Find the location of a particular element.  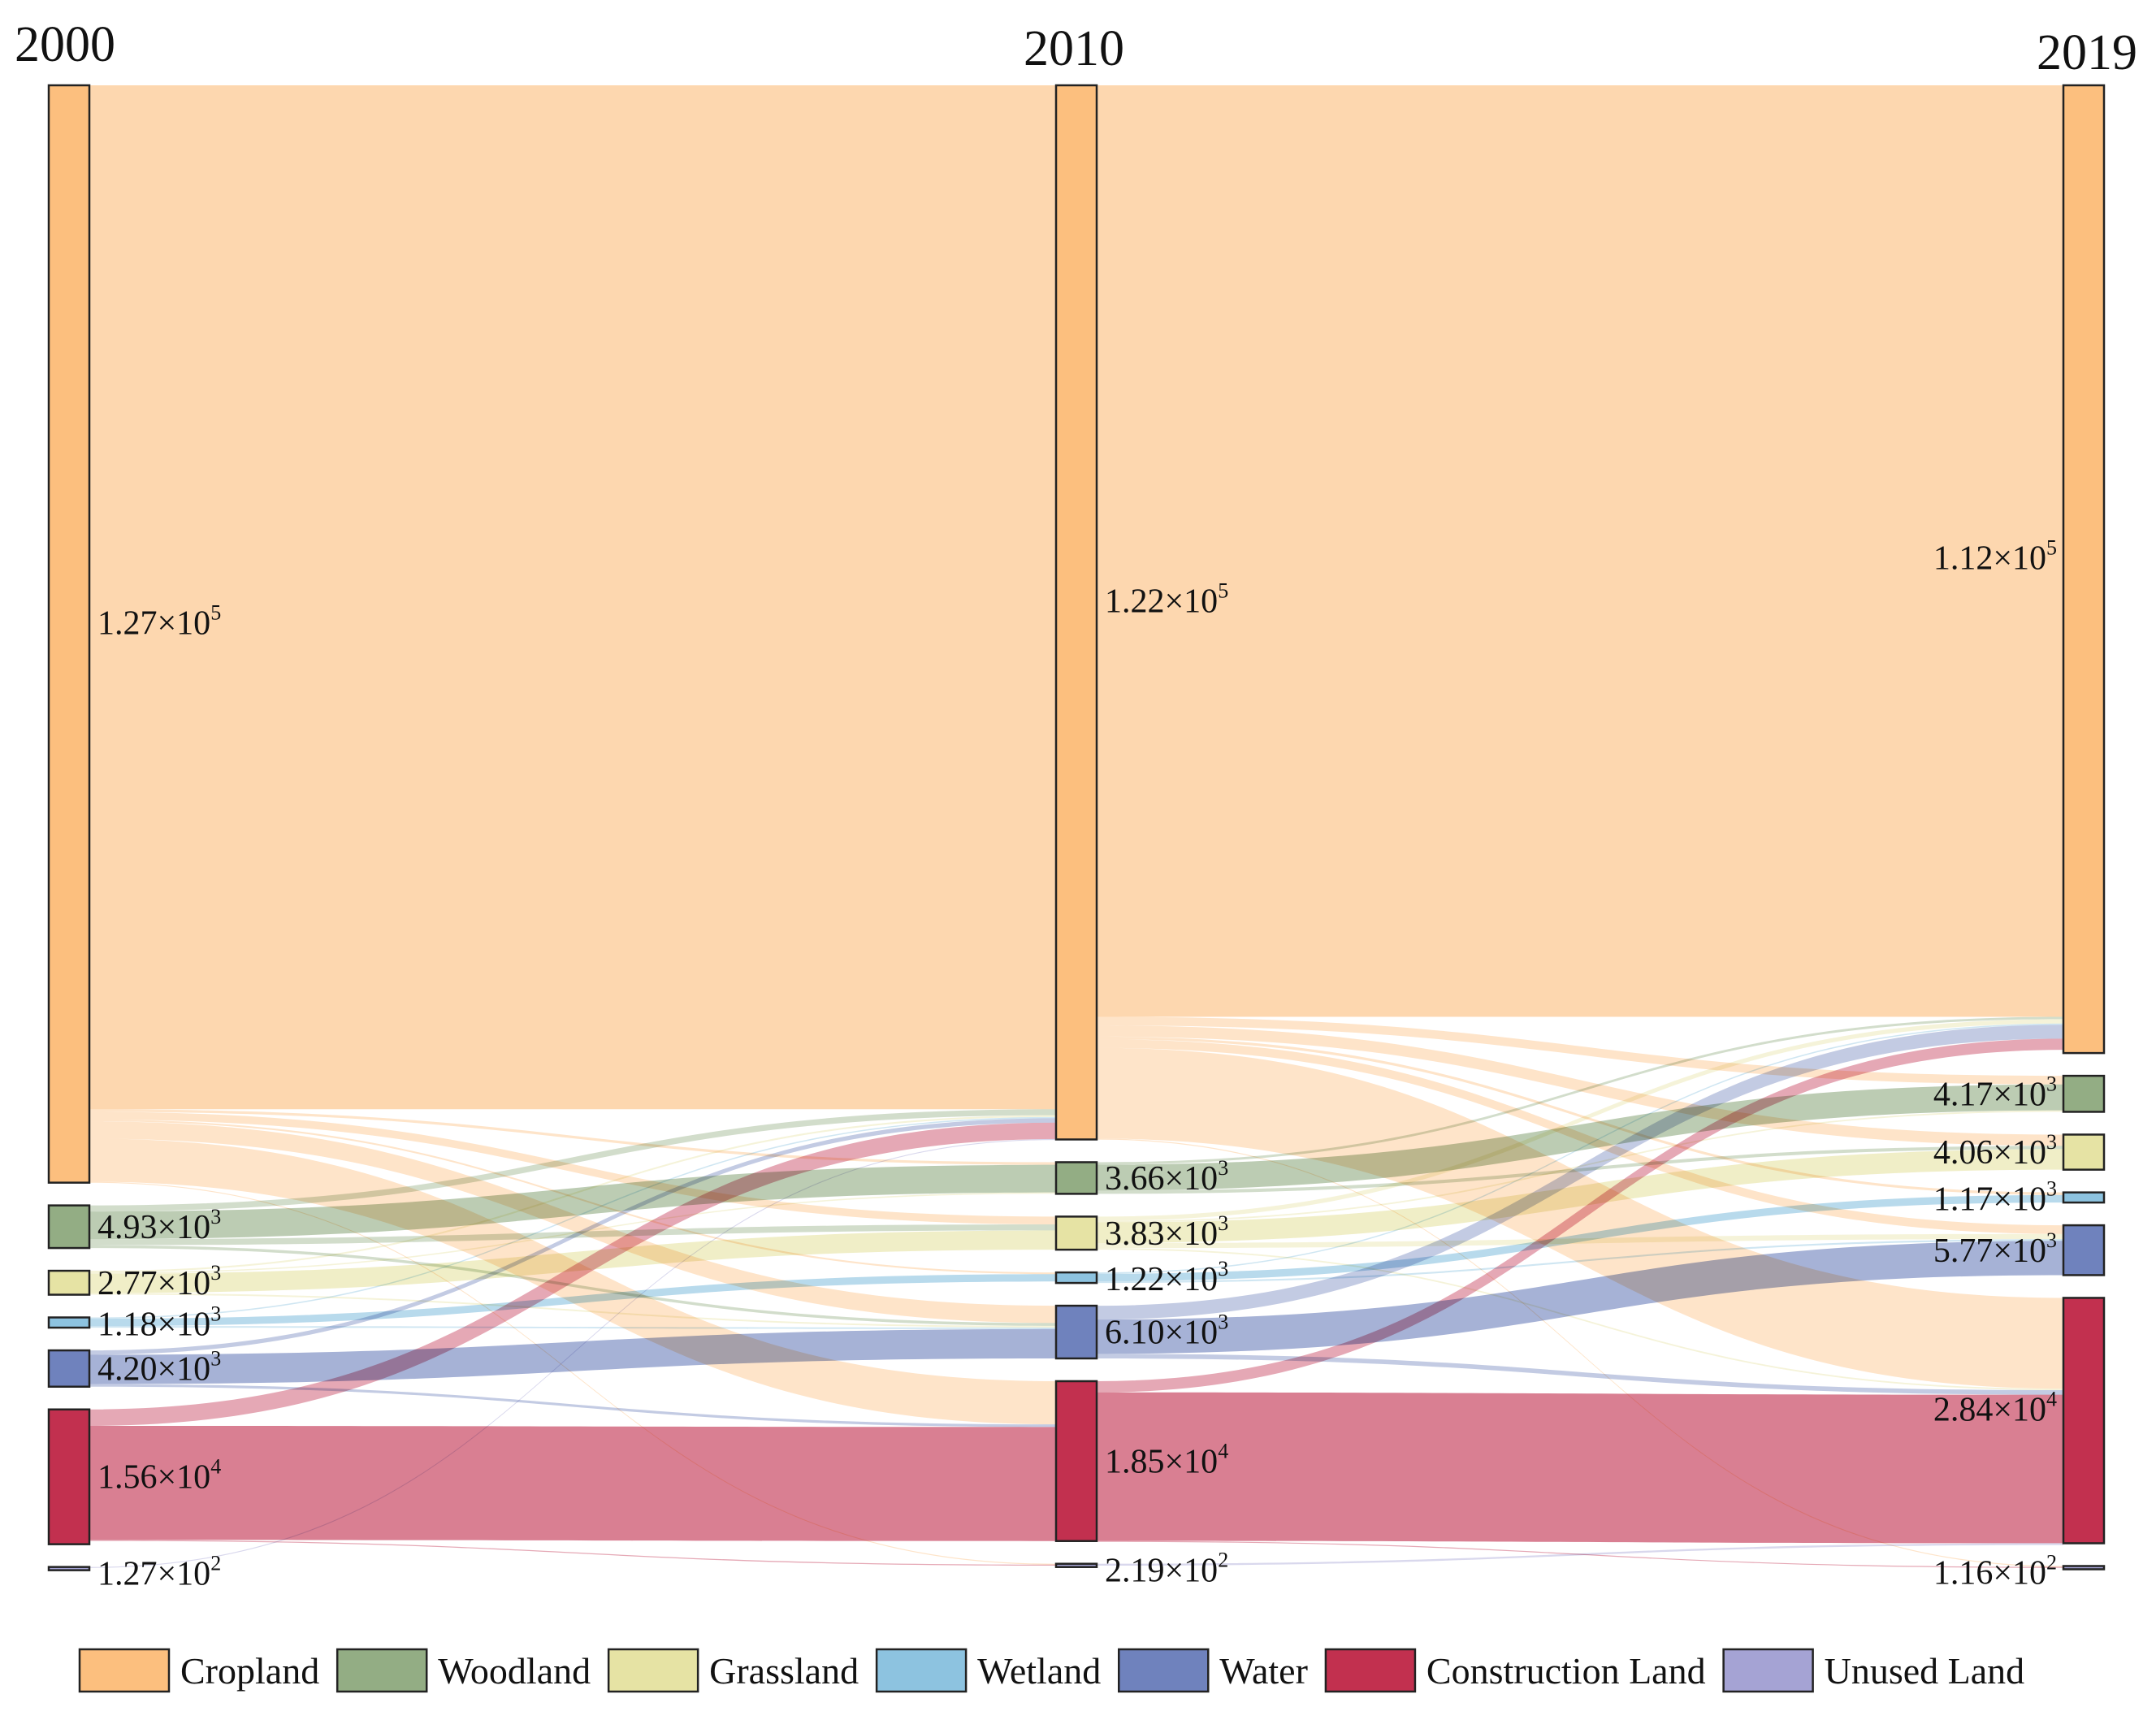

flow-2010-woodland-to-2019-woodland is located at coordinates (1580, 1137).